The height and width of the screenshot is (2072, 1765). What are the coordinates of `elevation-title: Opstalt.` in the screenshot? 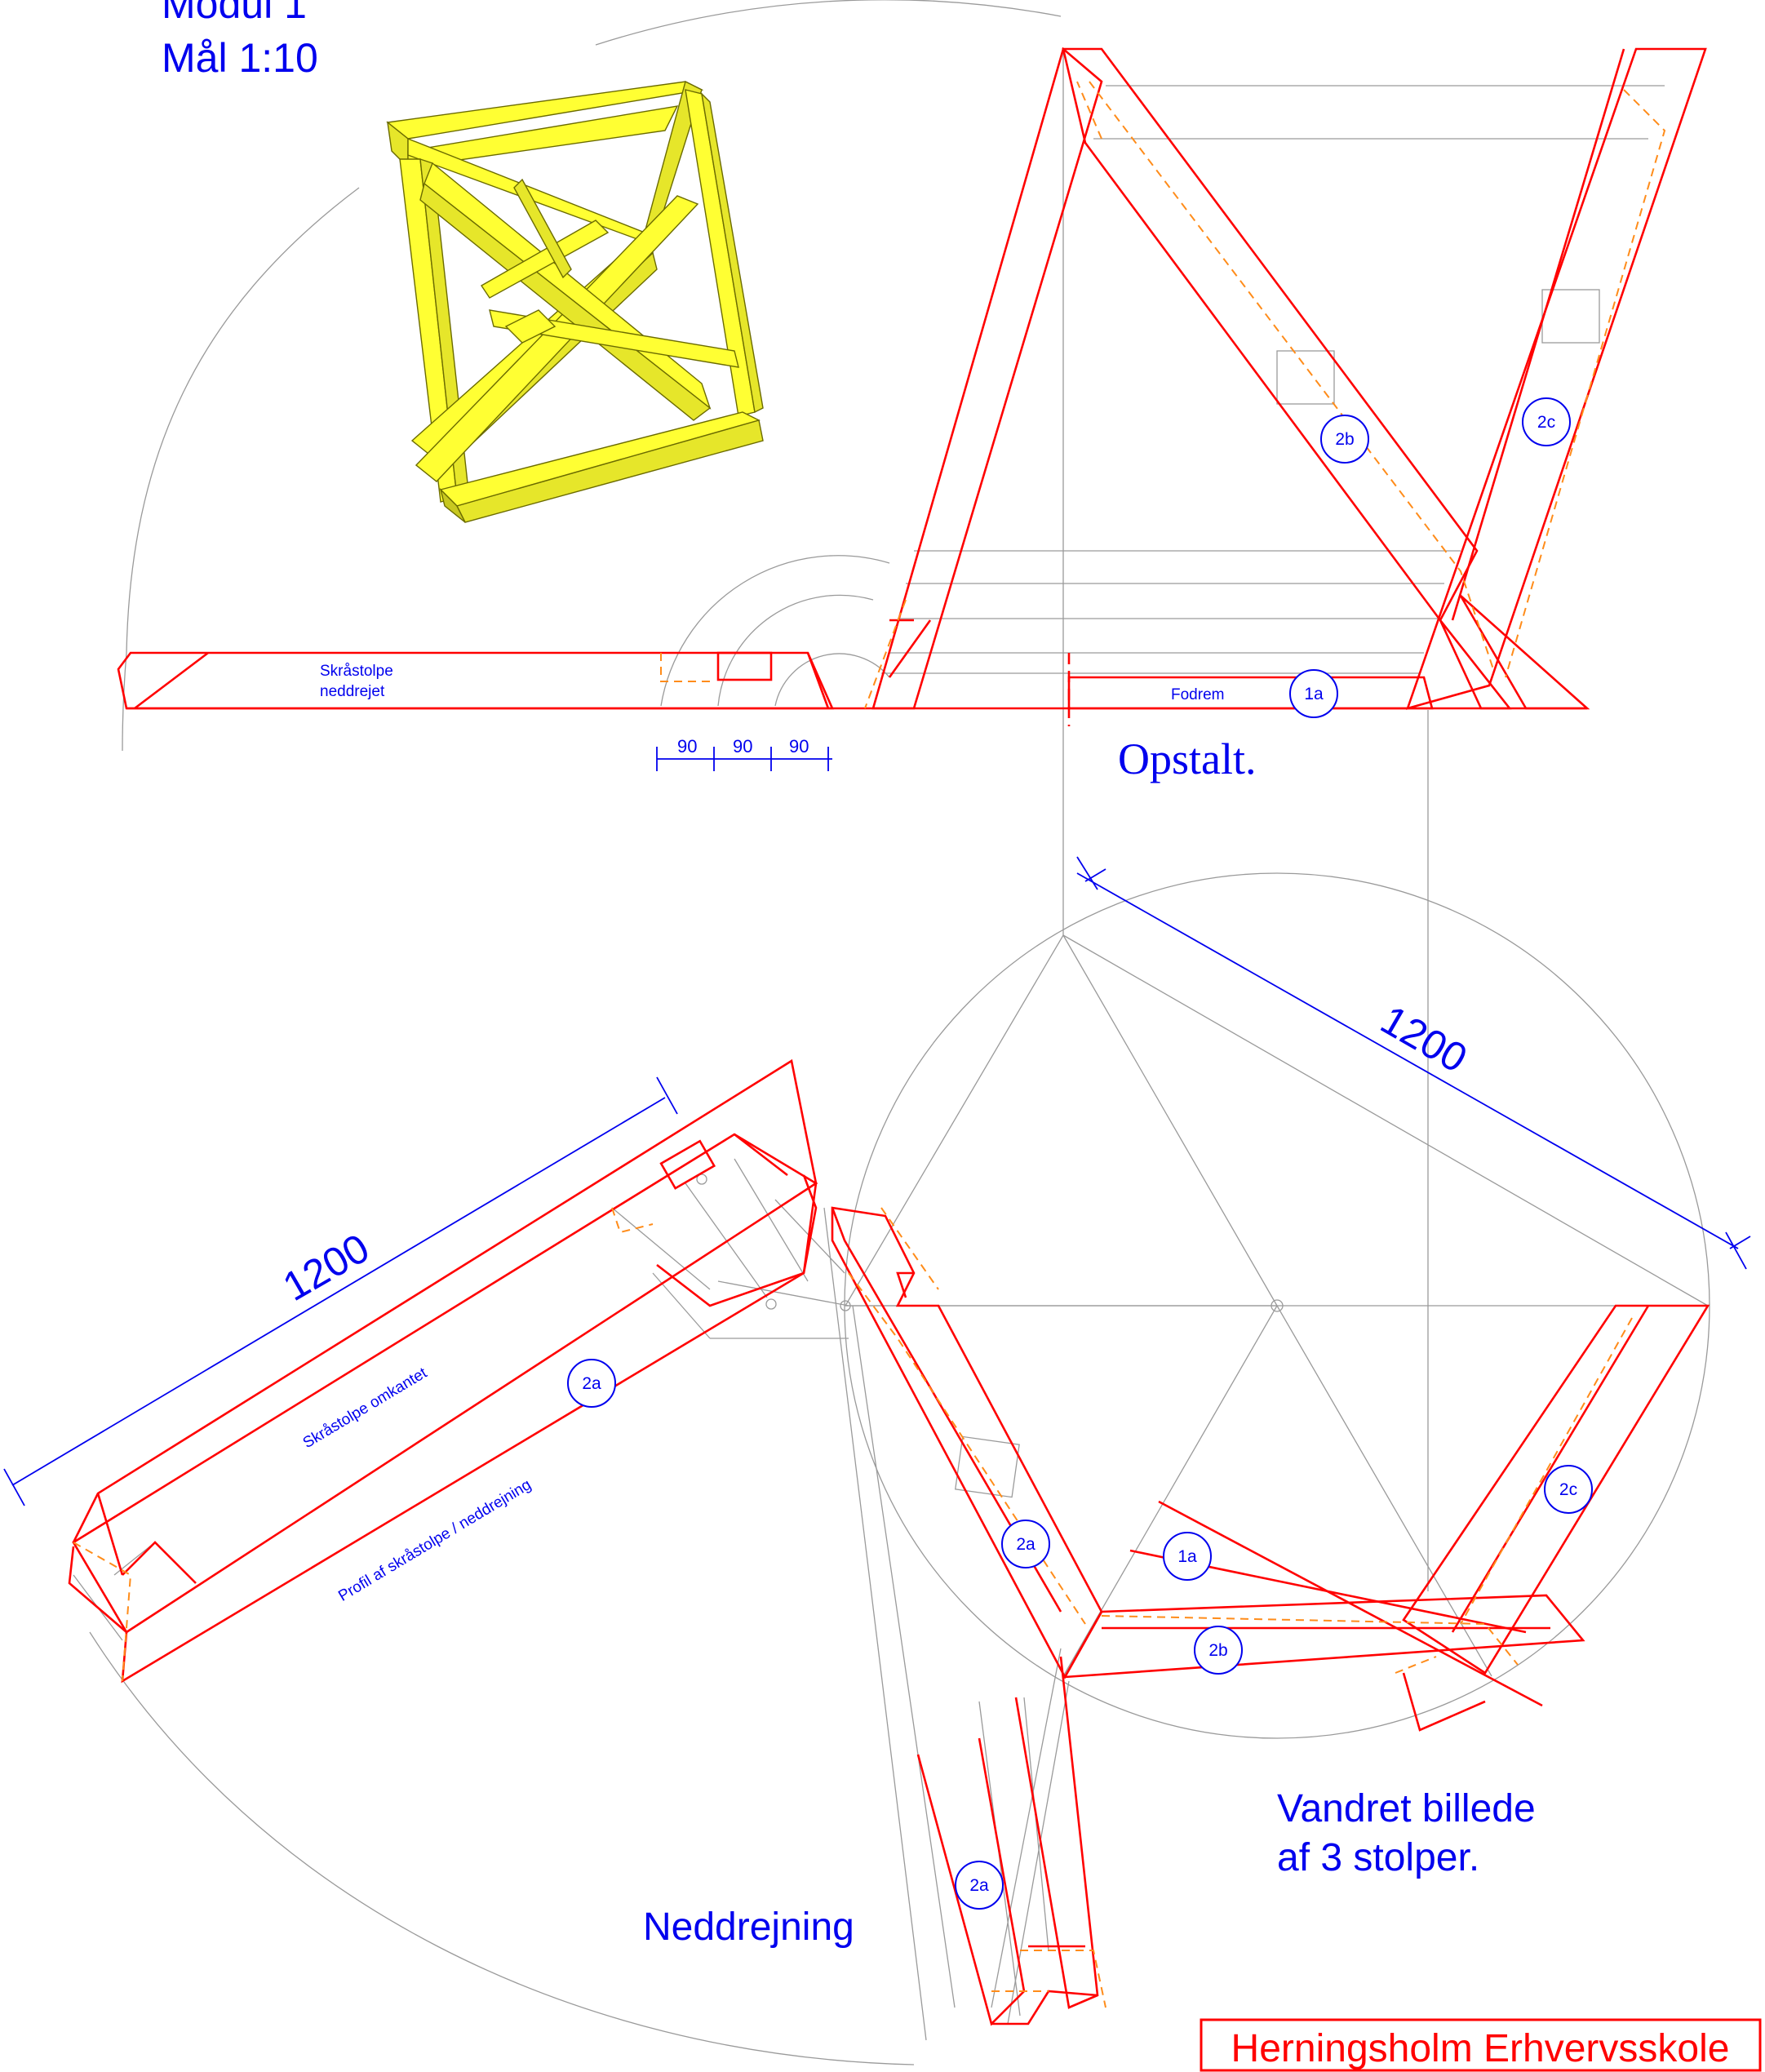 It's located at (1188, 758).